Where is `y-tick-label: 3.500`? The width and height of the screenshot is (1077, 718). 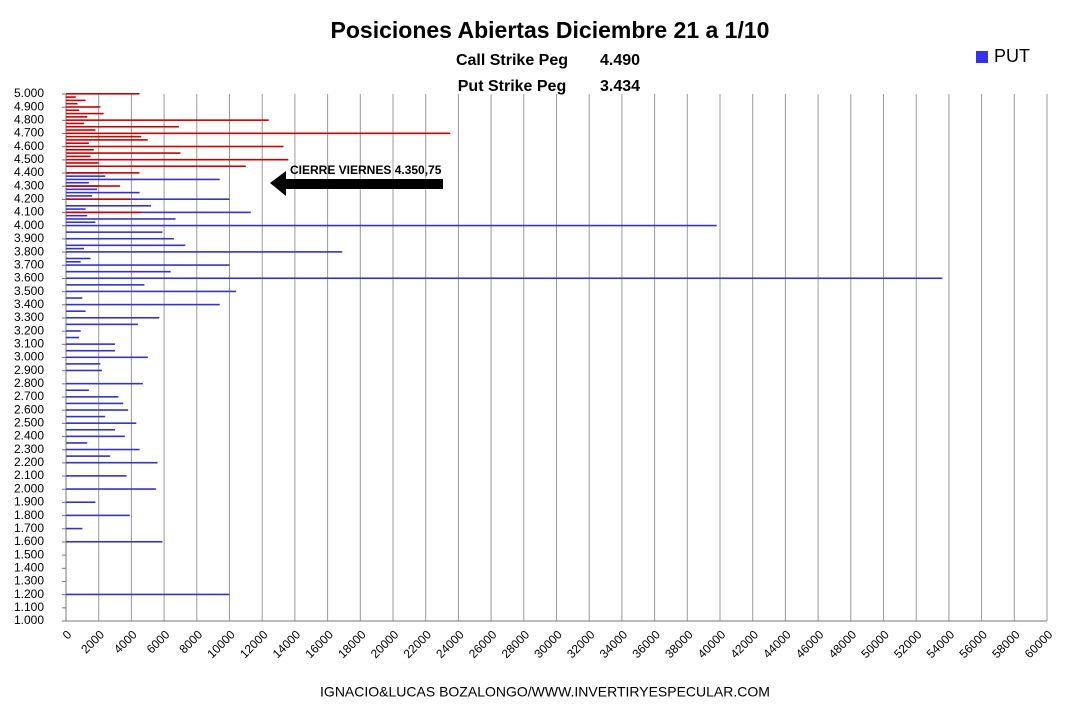
y-tick-label: 3.500 is located at coordinates (29, 291).